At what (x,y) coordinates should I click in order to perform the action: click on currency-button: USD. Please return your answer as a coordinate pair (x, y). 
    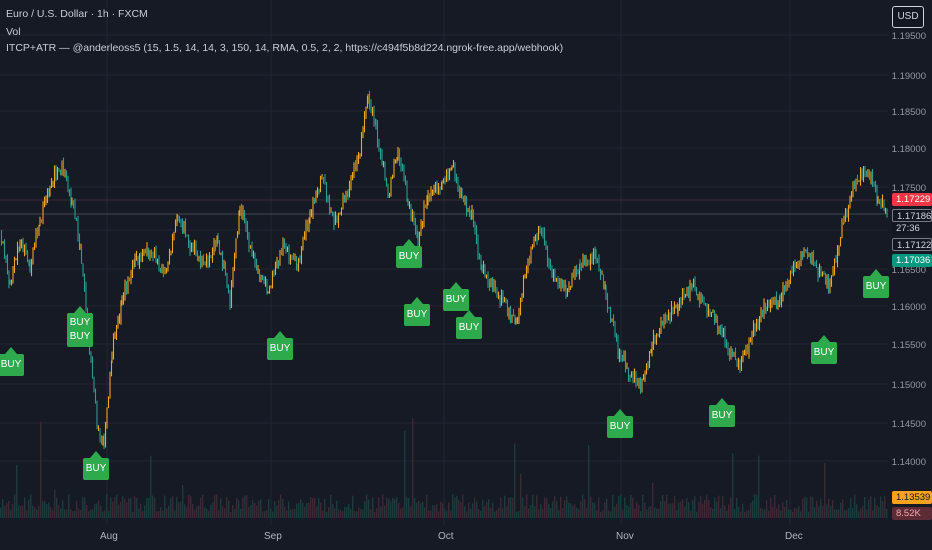
    Looking at the image, I should click on (908, 17).